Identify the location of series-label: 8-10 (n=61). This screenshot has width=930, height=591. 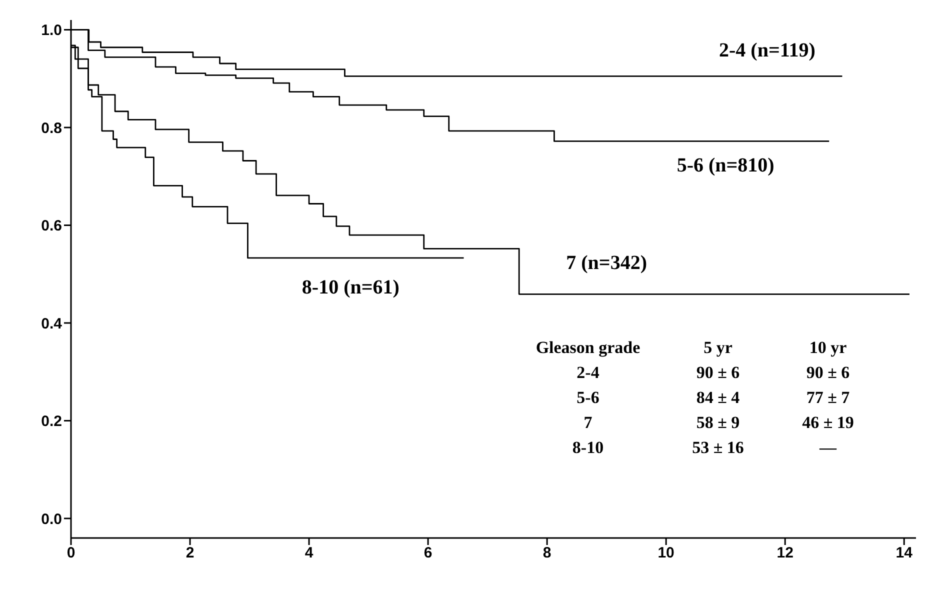
(351, 287).